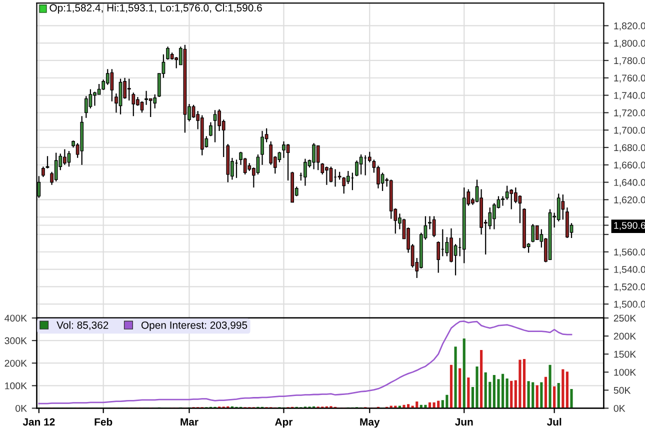  What do you see at coordinates (21, 408) in the screenshot?
I see `y-tick-label: 0K` at bounding box center [21, 408].